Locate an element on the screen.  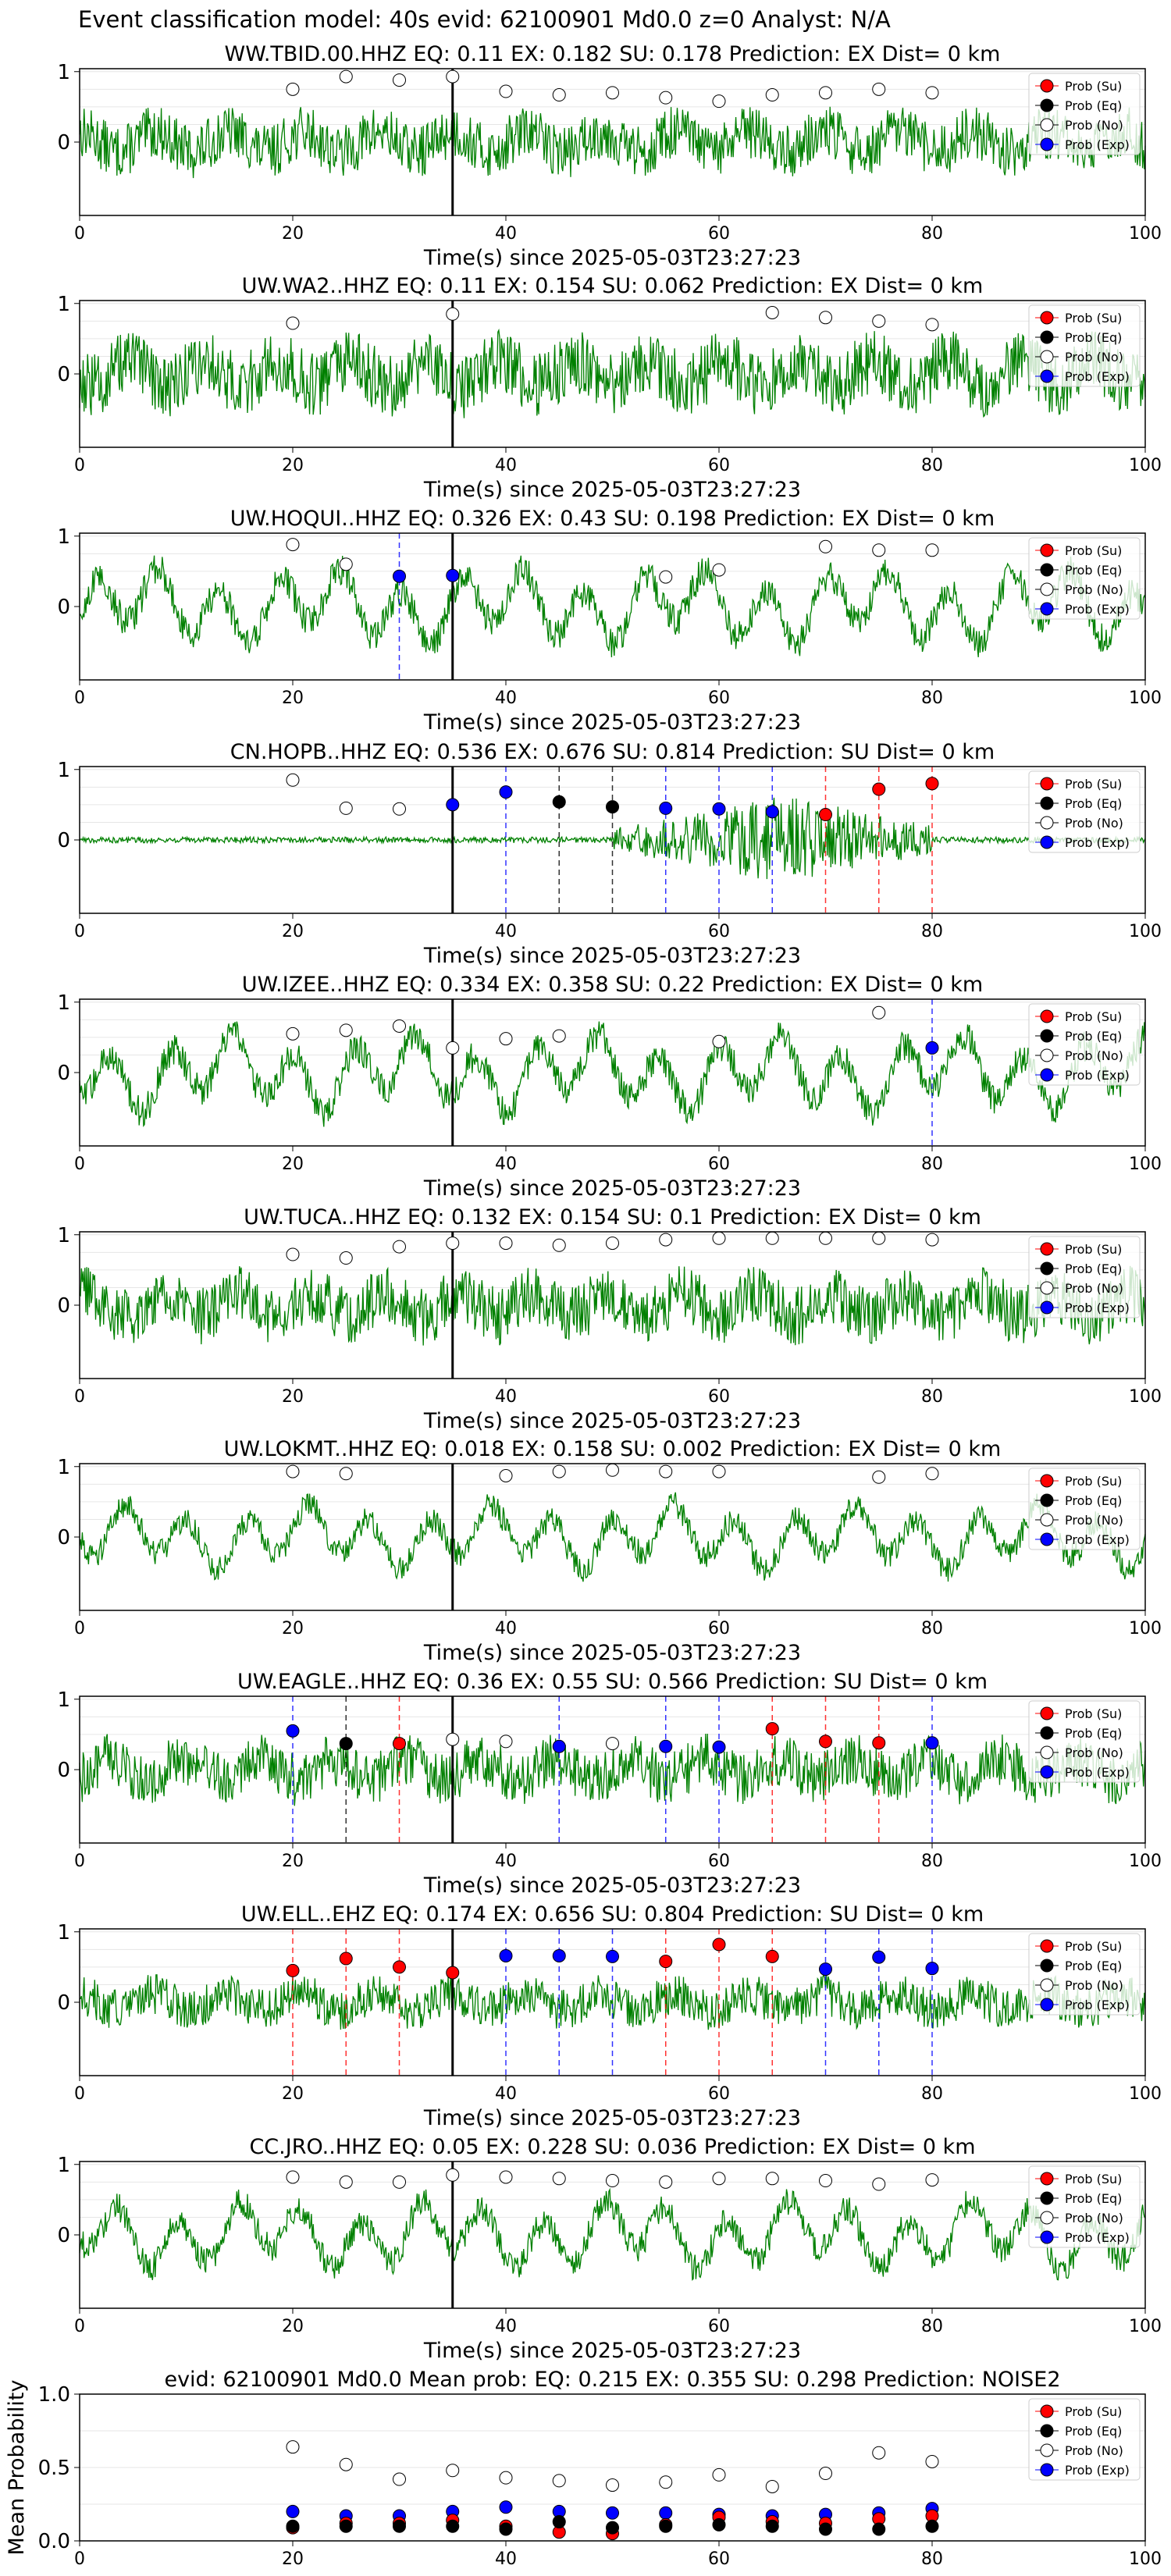
mean-panel-ylabel: Mean Probability is located at coordinates (17, 2468).